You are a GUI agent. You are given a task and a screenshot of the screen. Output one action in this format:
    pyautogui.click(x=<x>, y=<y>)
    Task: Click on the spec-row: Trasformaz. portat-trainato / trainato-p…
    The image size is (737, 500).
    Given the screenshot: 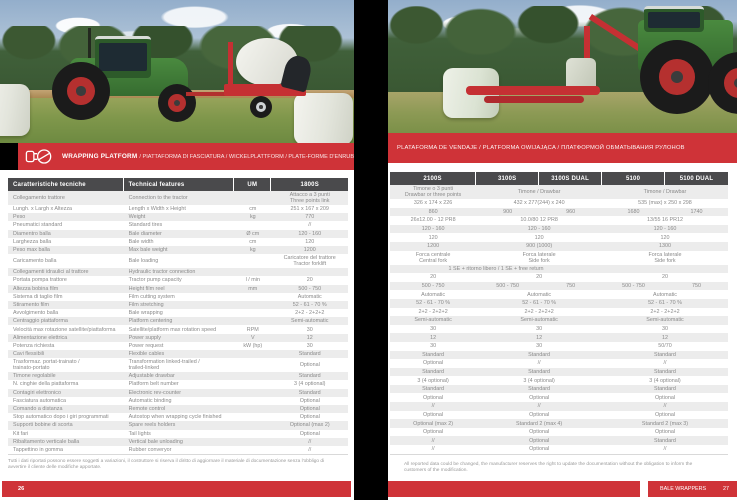 What is the action you would take?
    pyautogui.click(x=178, y=365)
    